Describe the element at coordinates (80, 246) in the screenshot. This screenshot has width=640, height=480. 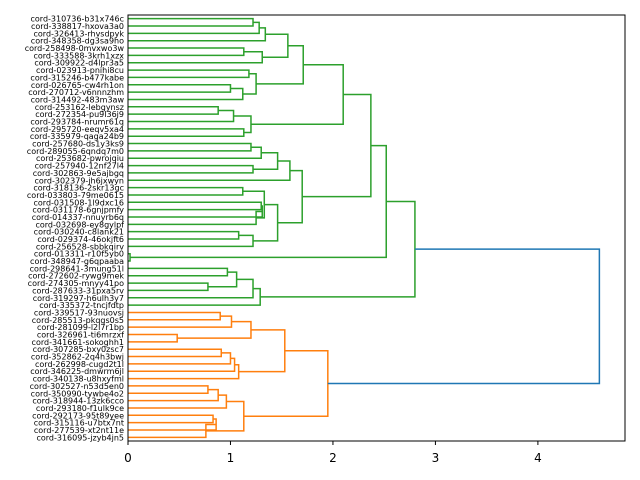
I see `leaf-label: cord-256528-sbbkqirv` at that location.